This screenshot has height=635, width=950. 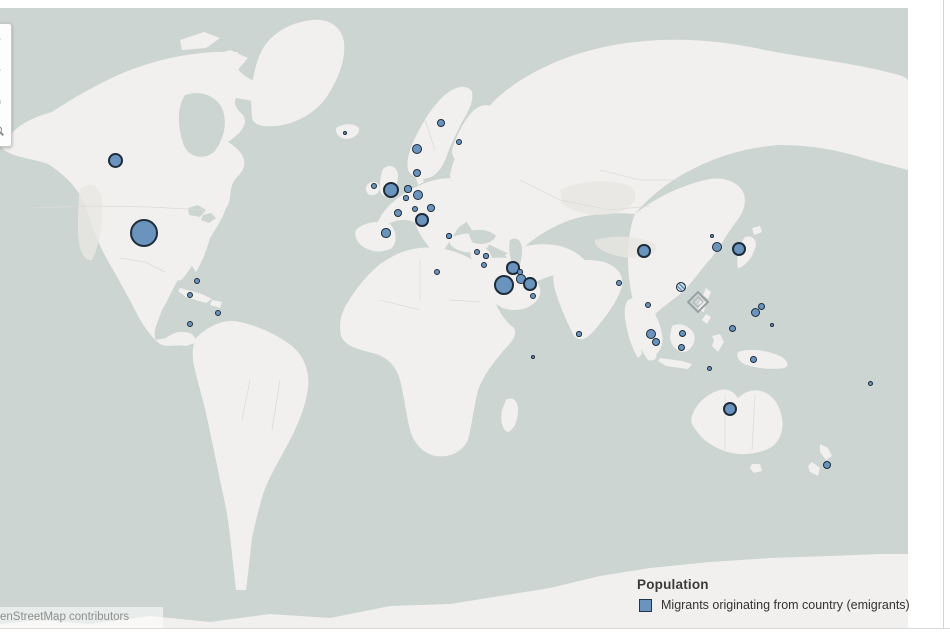 What do you see at coordinates (2, 131) in the screenshot?
I see `search-icon` at bounding box center [2, 131].